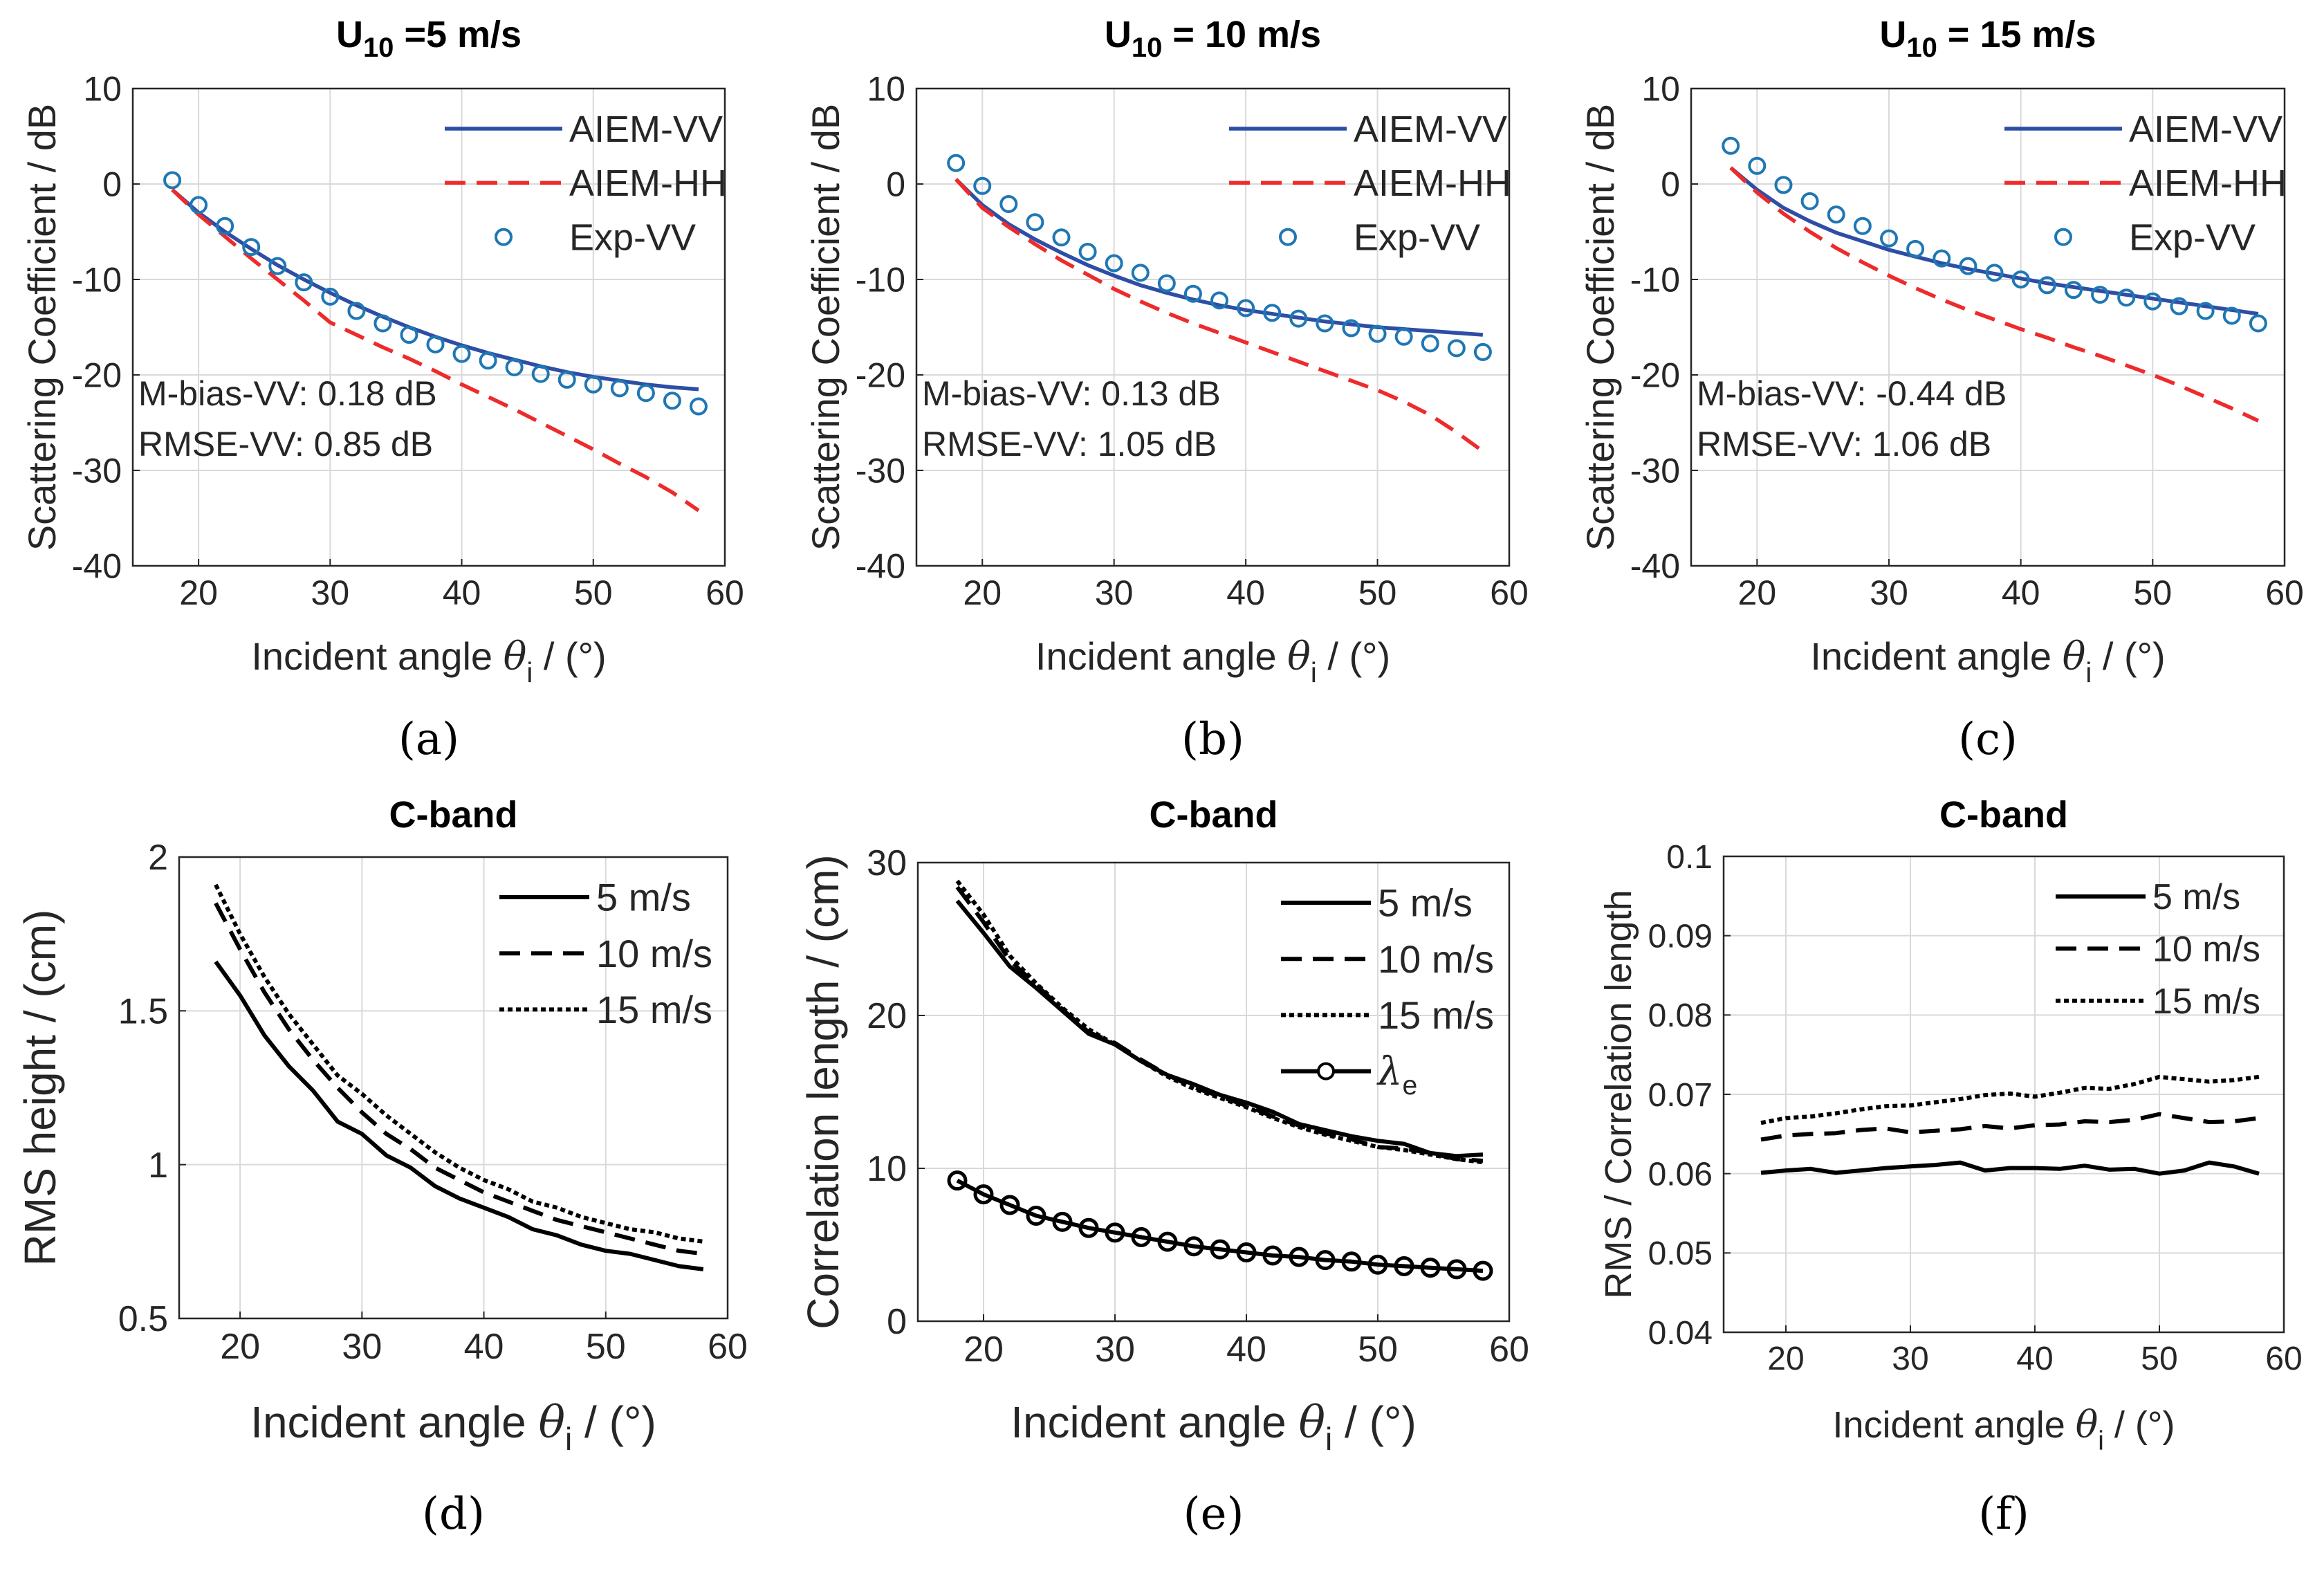 This screenshot has height=1573, width=2324. I want to click on chart-title-main: C-band, so click(1214, 815).